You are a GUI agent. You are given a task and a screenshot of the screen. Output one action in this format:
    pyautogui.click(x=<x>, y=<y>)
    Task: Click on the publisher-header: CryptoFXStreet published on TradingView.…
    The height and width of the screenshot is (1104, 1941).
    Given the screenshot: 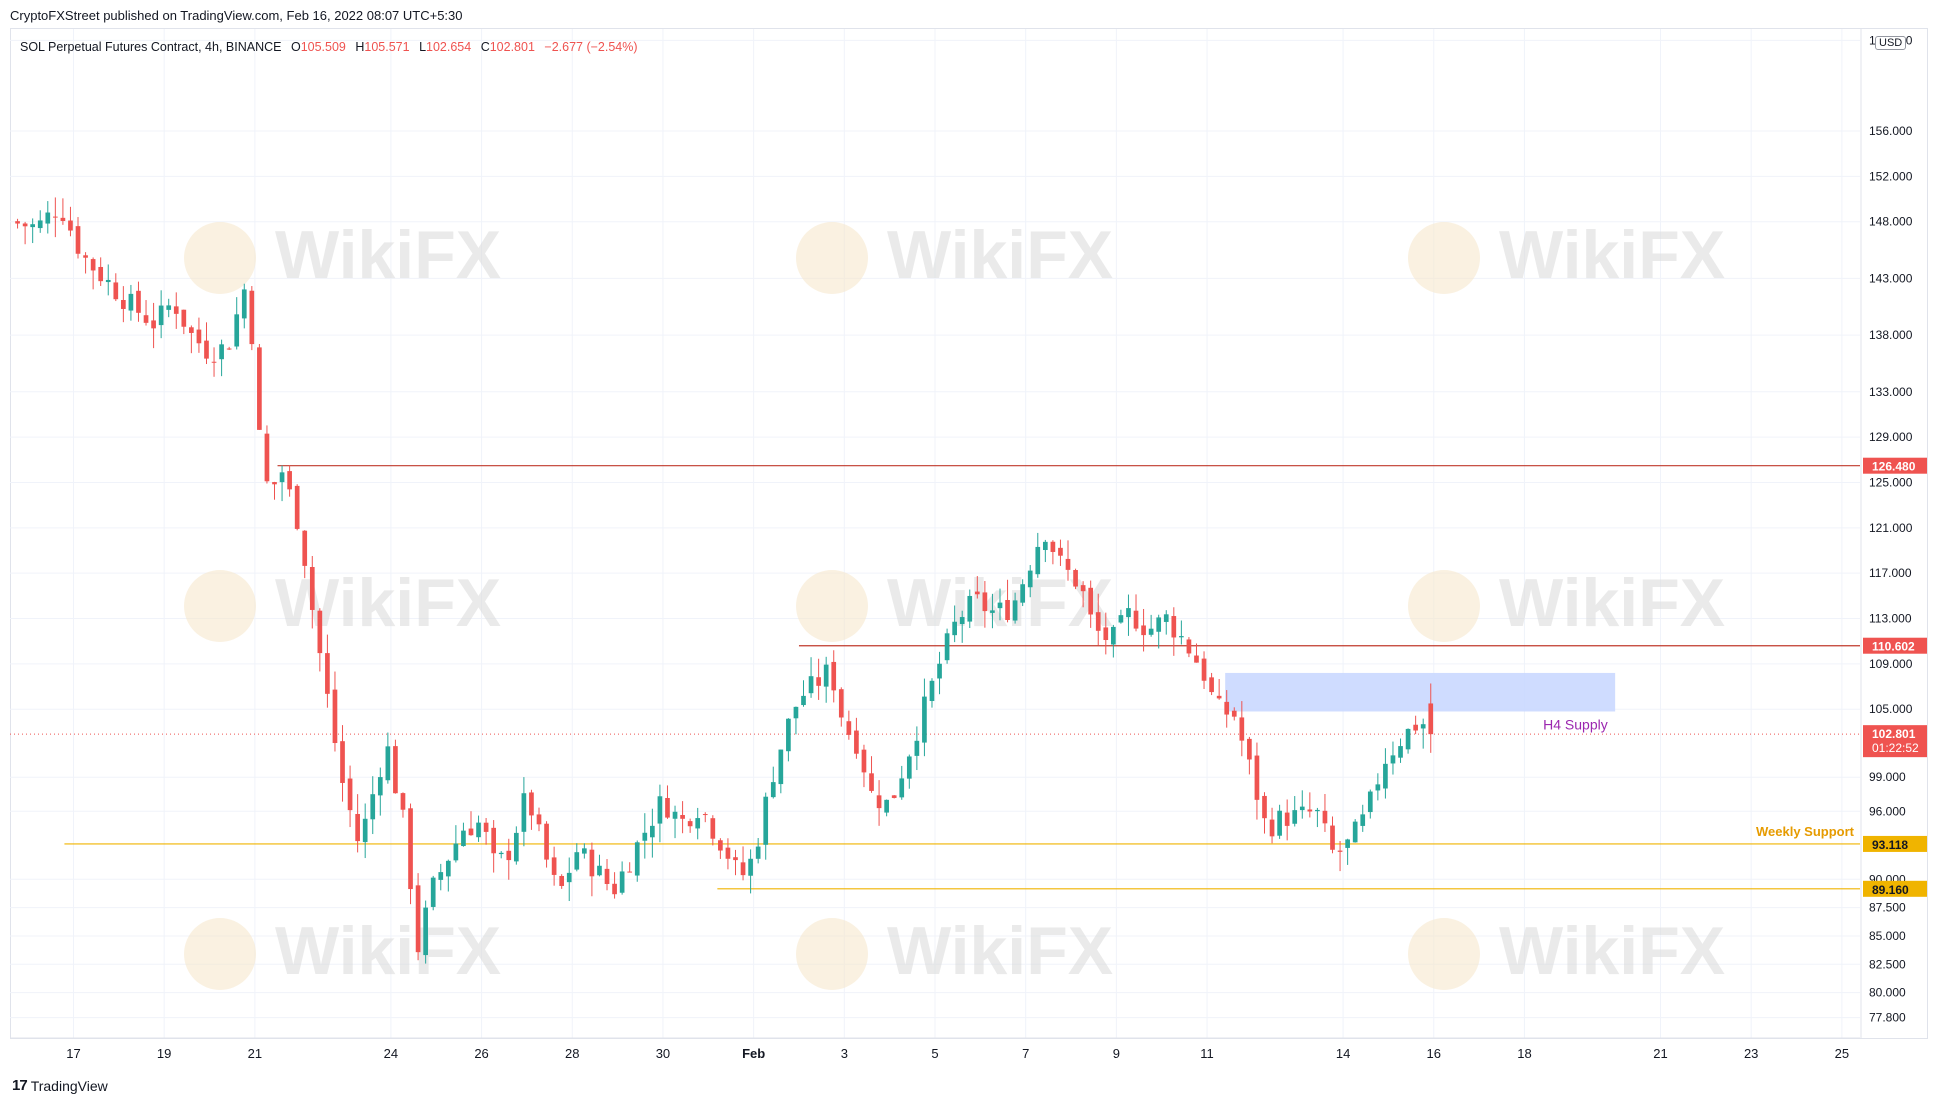 What is the action you would take?
    pyautogui.click(x=236, y=15)
    